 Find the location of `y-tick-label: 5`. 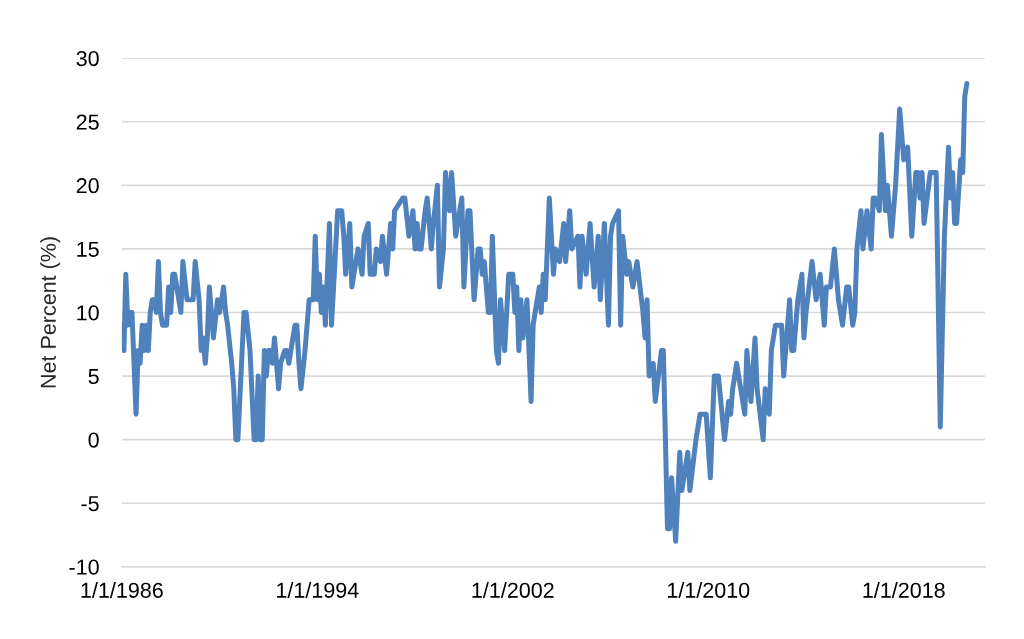

y-tick-label: 5 is located at coordinates (93, 377).